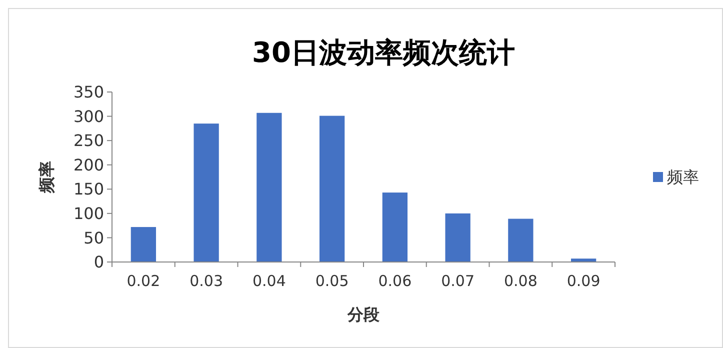 The height and width of the screenshot is (348, 723). I want to click on y-tick-label: 250, so click(88, 140).